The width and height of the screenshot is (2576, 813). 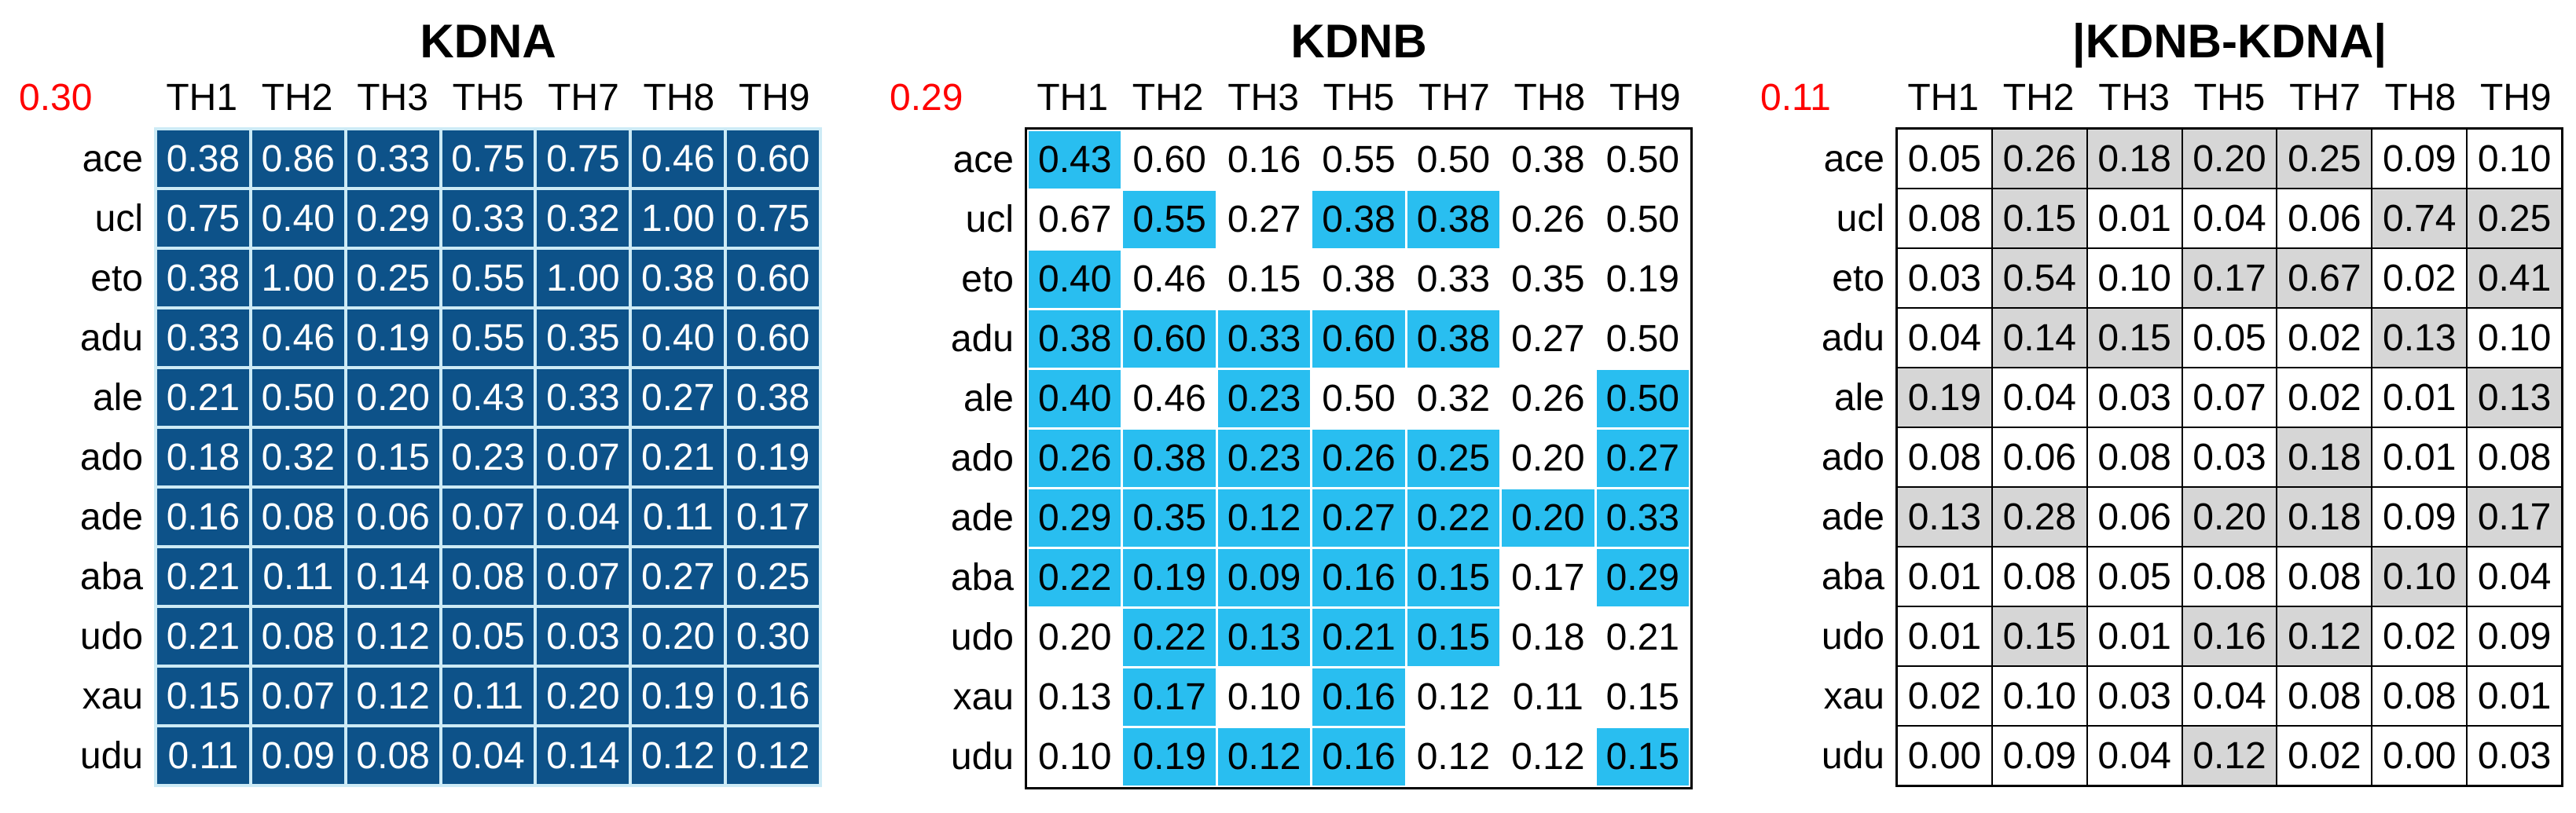 I want to click on cell-eto-th9: 0.60, so click(x=773, y=278).